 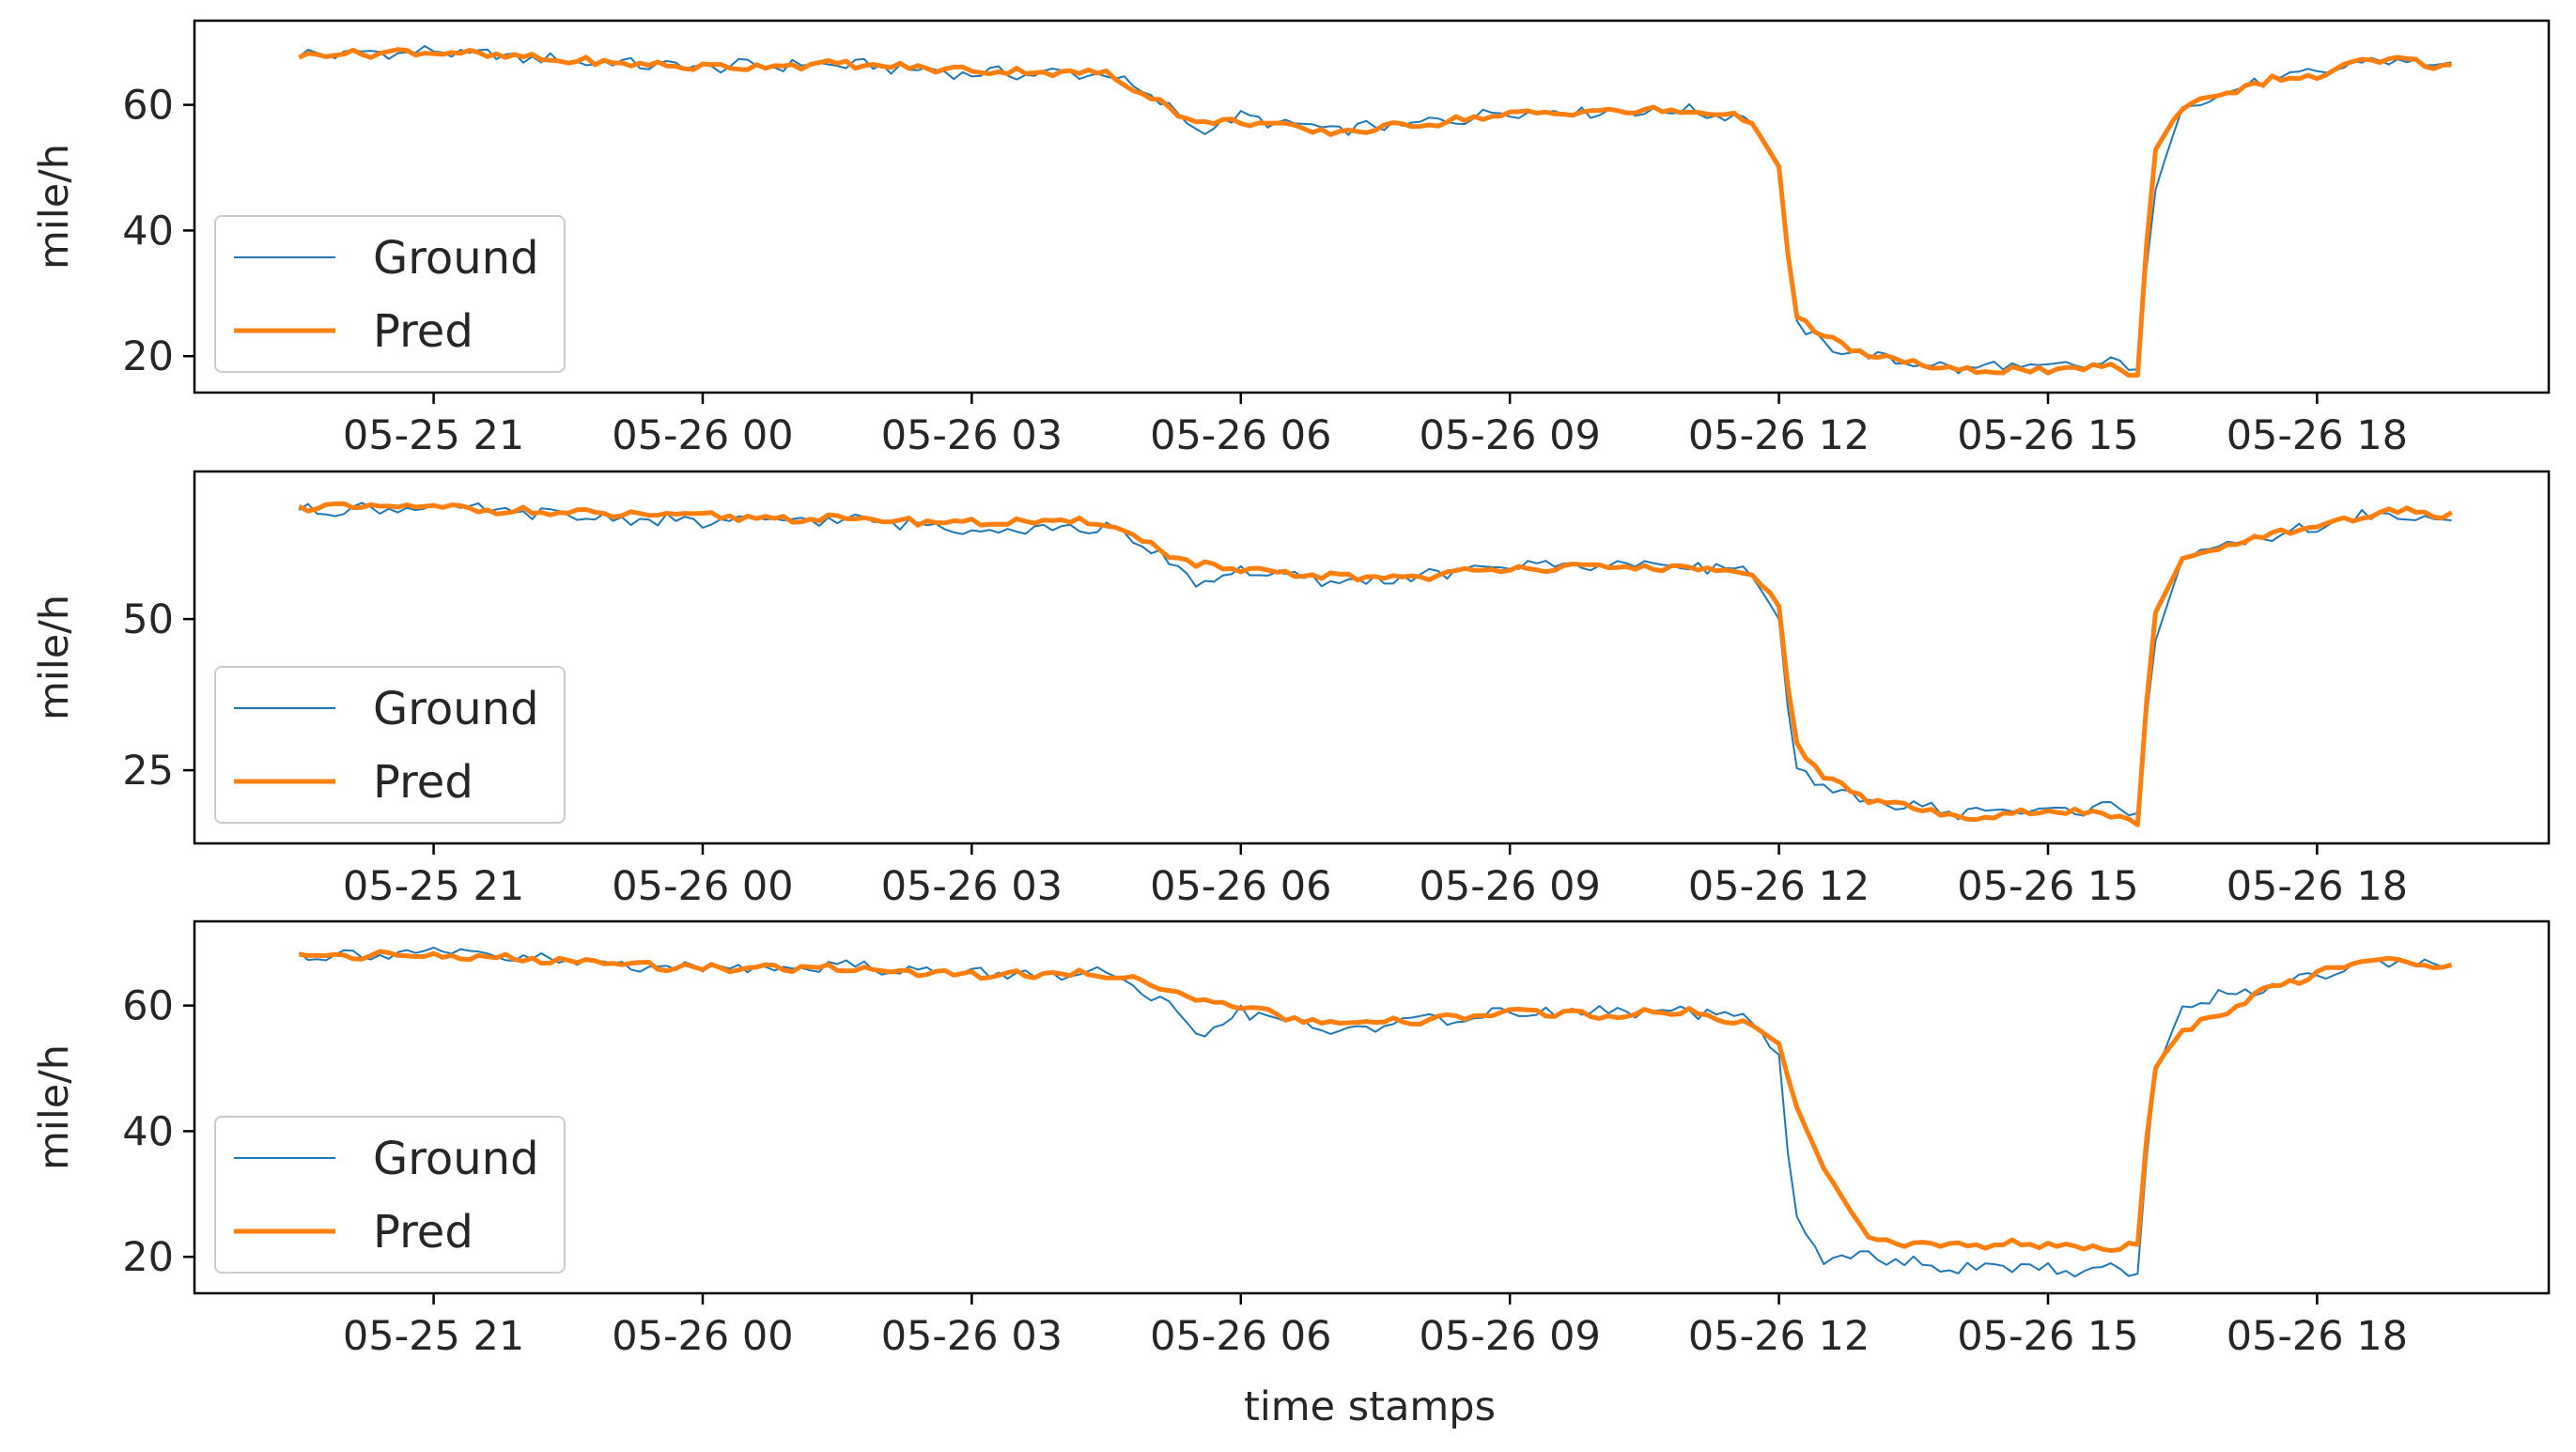 I want to click on y-tick-label: 50, so click(x=148, y=619).